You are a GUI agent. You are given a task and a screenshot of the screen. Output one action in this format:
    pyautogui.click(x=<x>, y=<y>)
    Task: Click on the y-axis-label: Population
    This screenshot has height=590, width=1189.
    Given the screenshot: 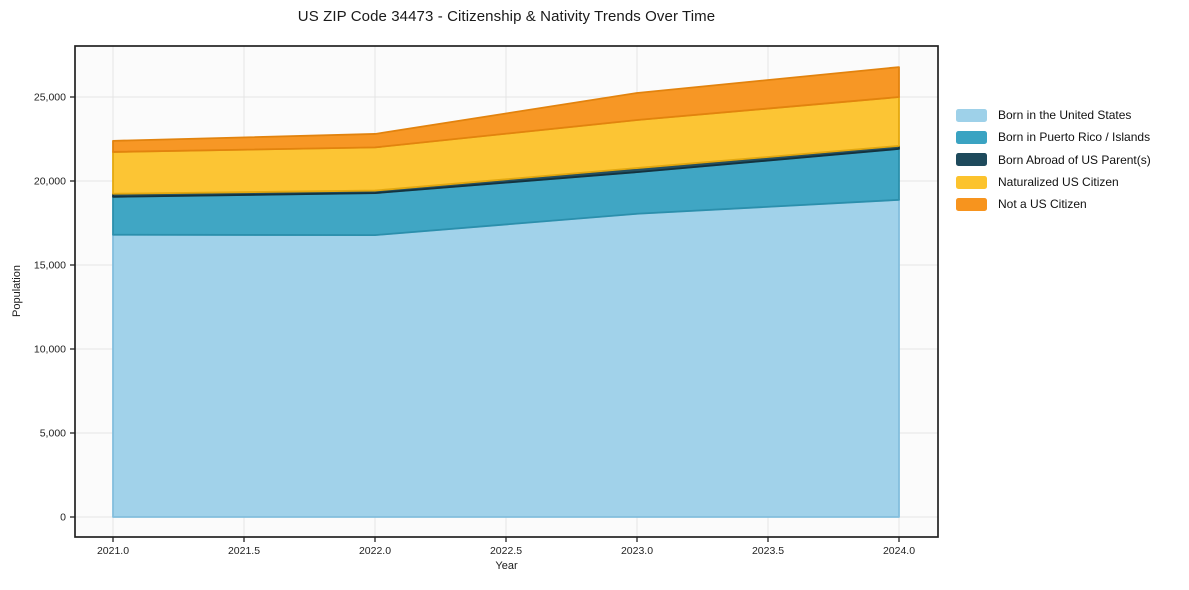 What is the action you would take?
    pyautogui.click(x=17, y=291)
    